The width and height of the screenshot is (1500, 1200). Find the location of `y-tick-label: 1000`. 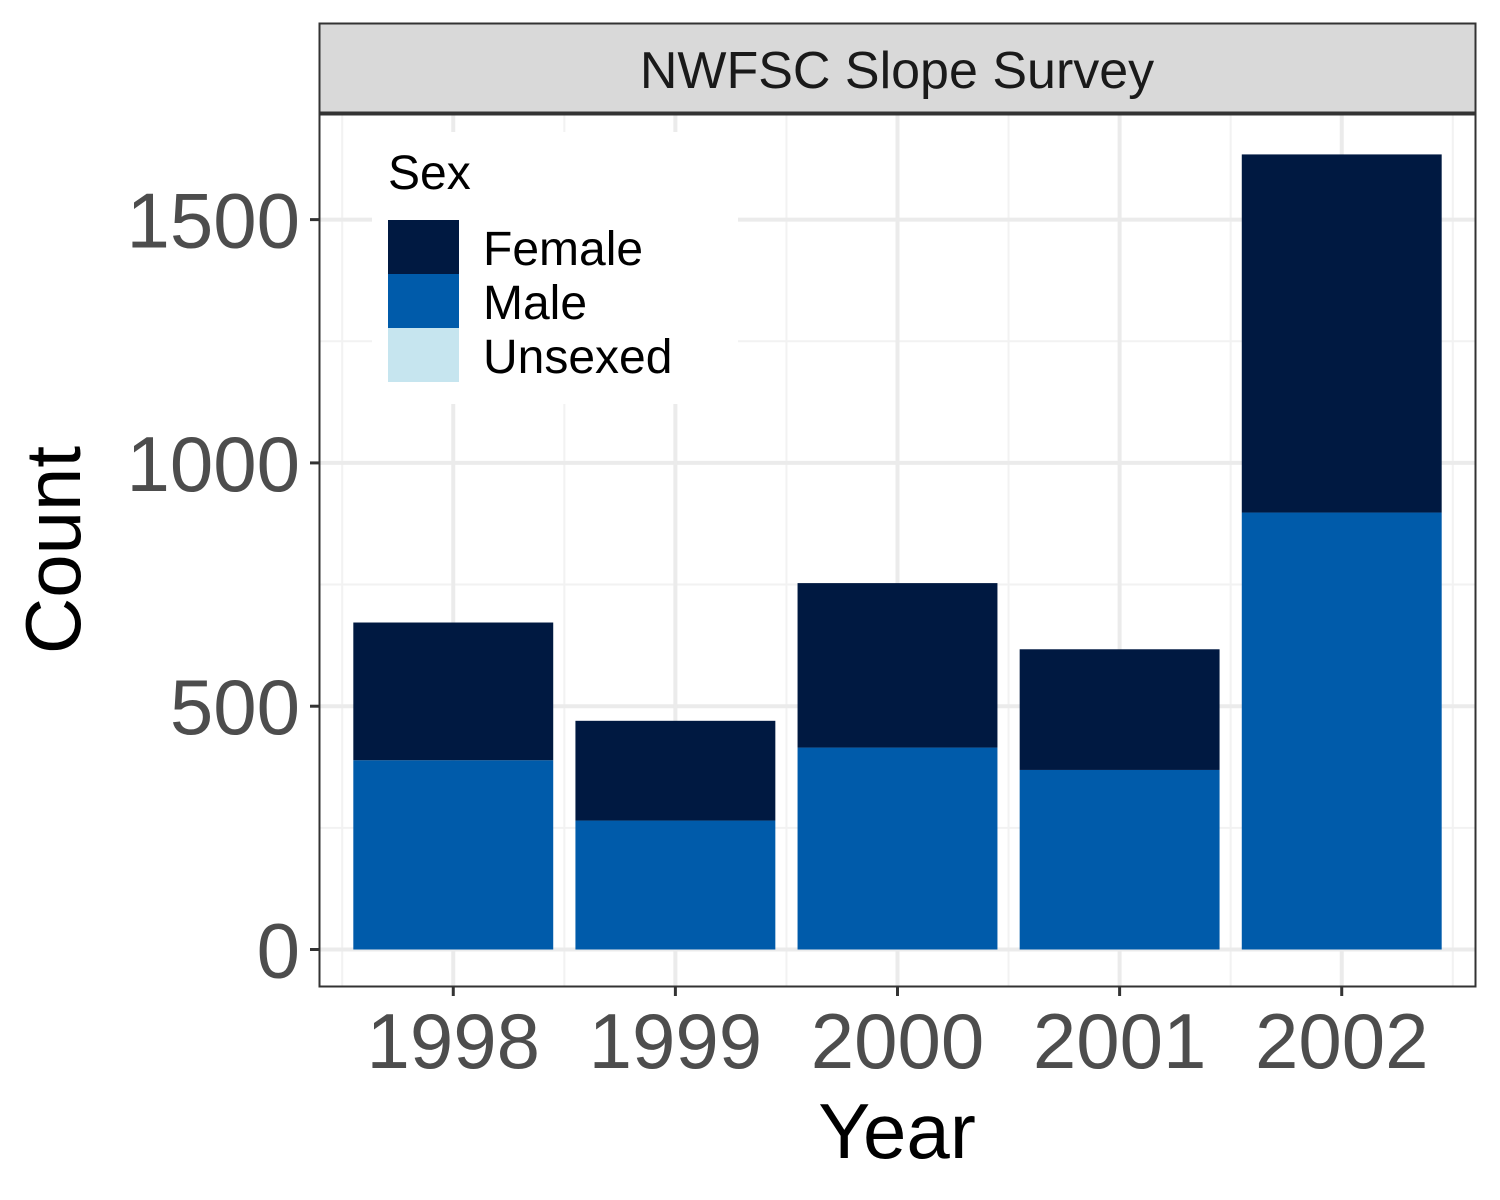

y-tick-label: 1000 is located at coordinates (213, 464).